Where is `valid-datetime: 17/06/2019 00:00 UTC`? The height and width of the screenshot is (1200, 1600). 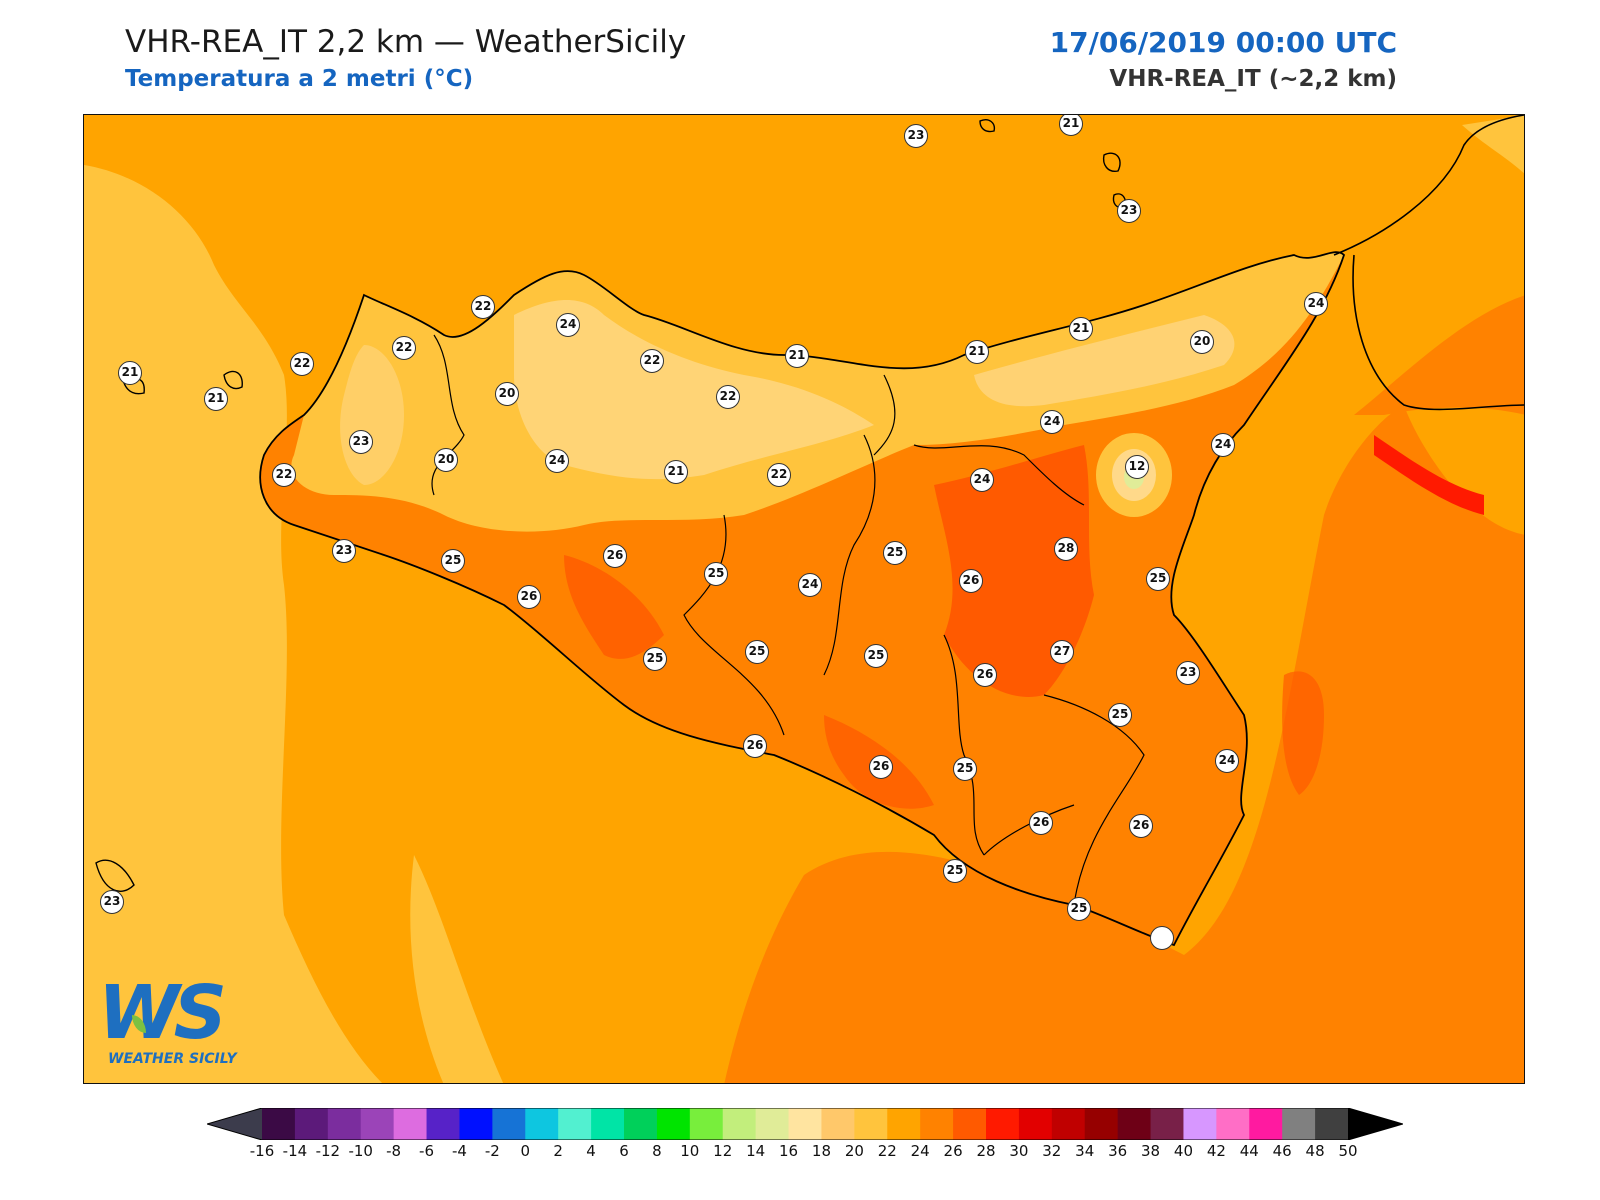
valid-datetime: 17/06/2019 00:00 UTC is located at coordinates (1223, 42).